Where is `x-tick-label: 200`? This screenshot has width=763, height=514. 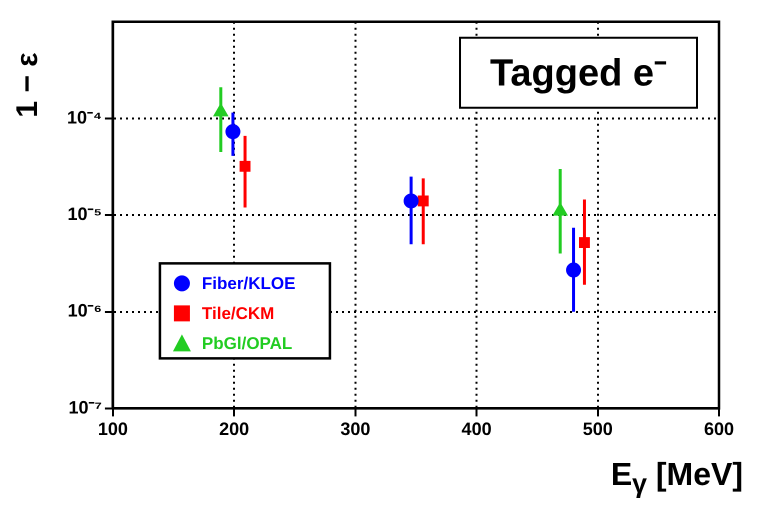
x-tick-label: 200 is located at coordinates (234, 429).